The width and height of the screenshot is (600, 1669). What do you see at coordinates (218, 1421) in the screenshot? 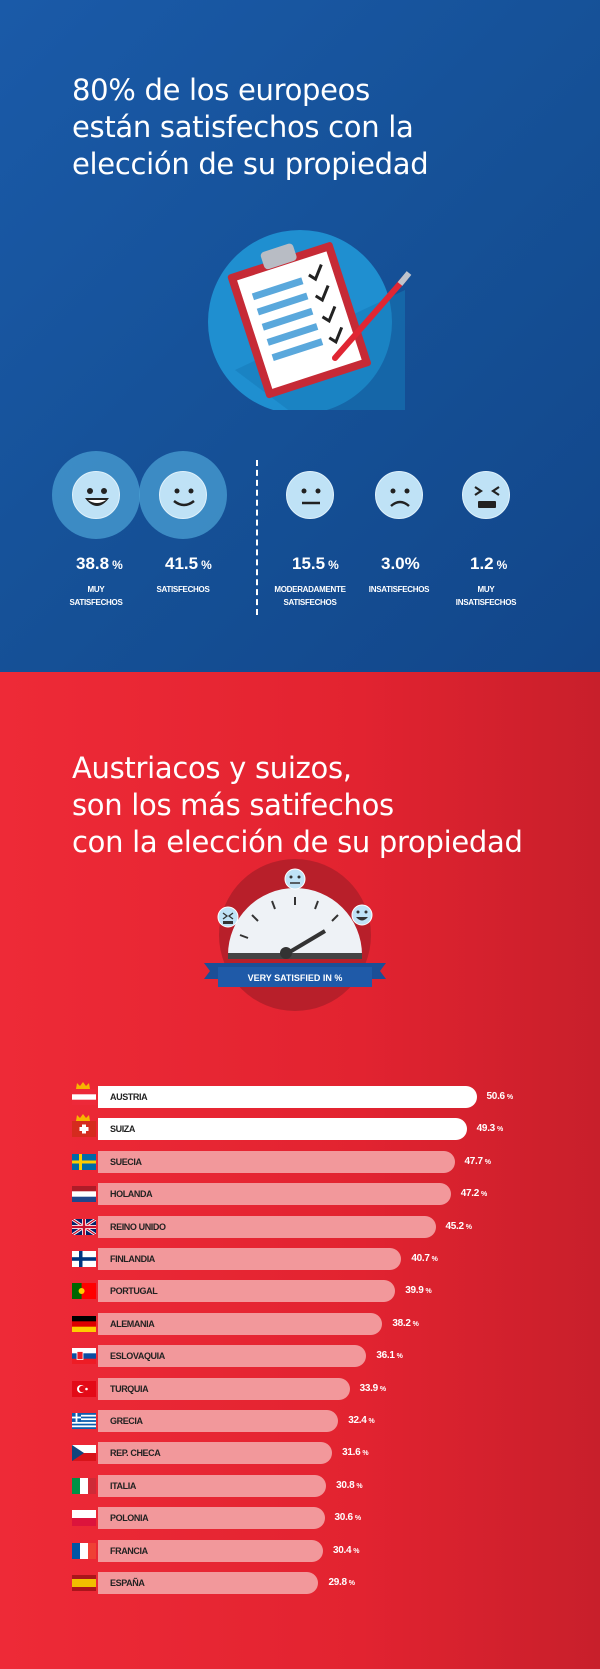
I see `bar-grecia` at bounding box center [218, 1421].